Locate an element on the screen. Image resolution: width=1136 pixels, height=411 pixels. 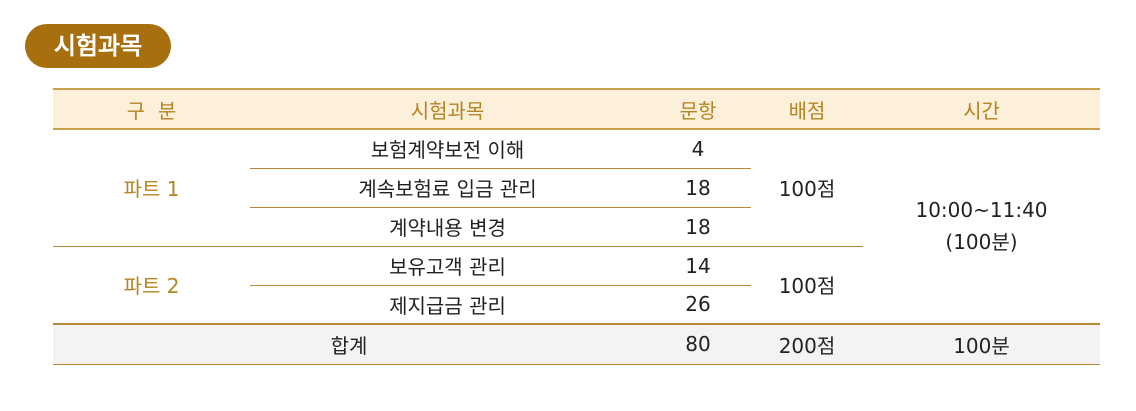
total-row: 합계 80 200점 100분 is located at coordinates (576, 344).